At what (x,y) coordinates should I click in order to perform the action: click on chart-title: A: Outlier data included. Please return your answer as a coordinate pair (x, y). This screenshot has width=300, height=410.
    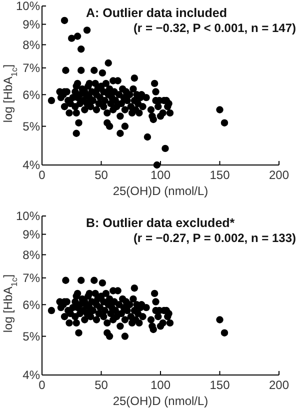
    Looking at the image, I should click on (156, 13).